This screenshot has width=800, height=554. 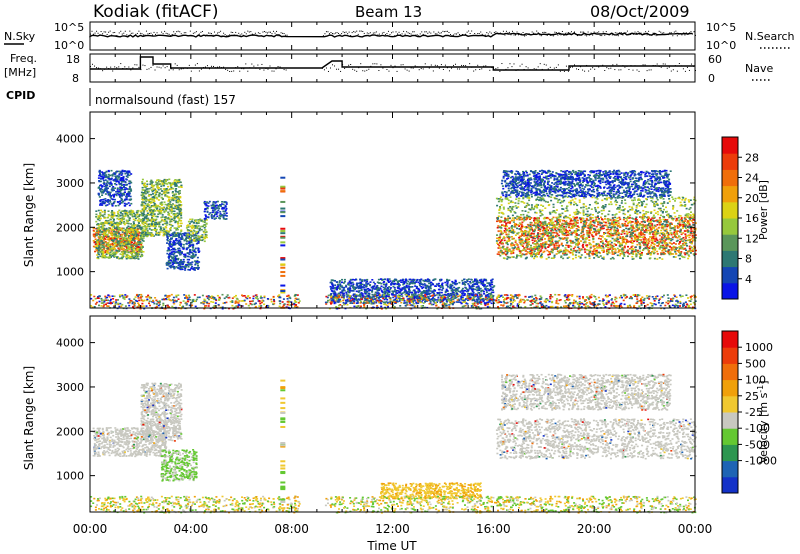 I want to click on nsky-trace, so click(x=391, y=35).